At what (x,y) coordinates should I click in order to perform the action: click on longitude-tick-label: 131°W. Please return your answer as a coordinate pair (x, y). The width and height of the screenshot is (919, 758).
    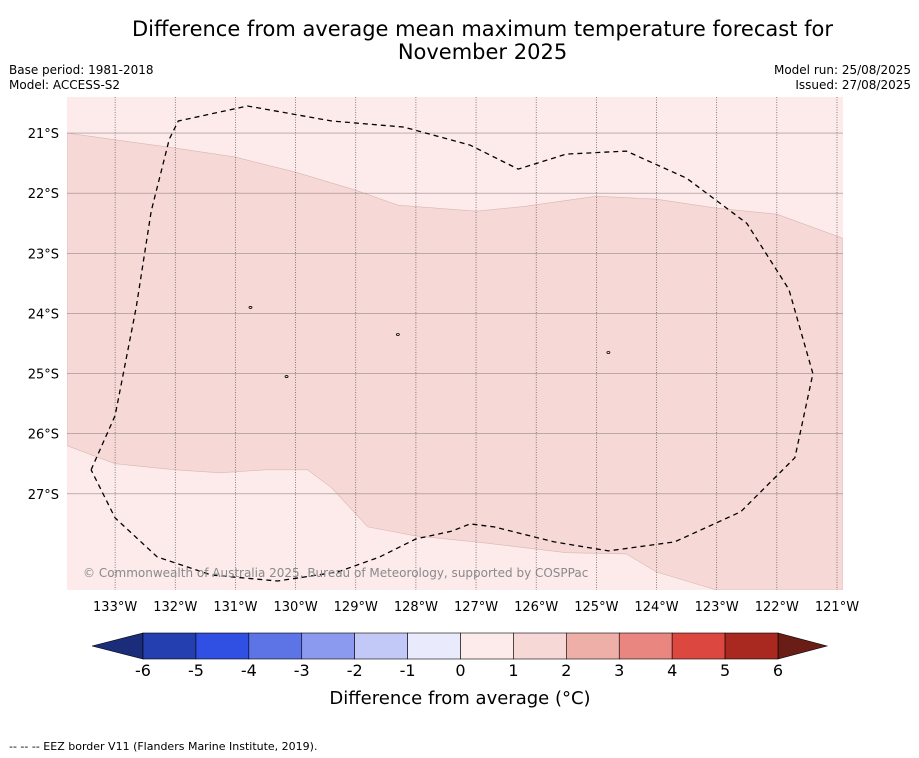
    Looking at the image, I should click on (235, 607).